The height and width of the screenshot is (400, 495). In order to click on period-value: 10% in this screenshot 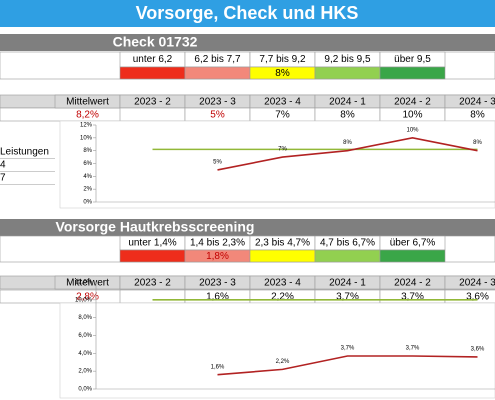, I will do `click(412, 115)`.